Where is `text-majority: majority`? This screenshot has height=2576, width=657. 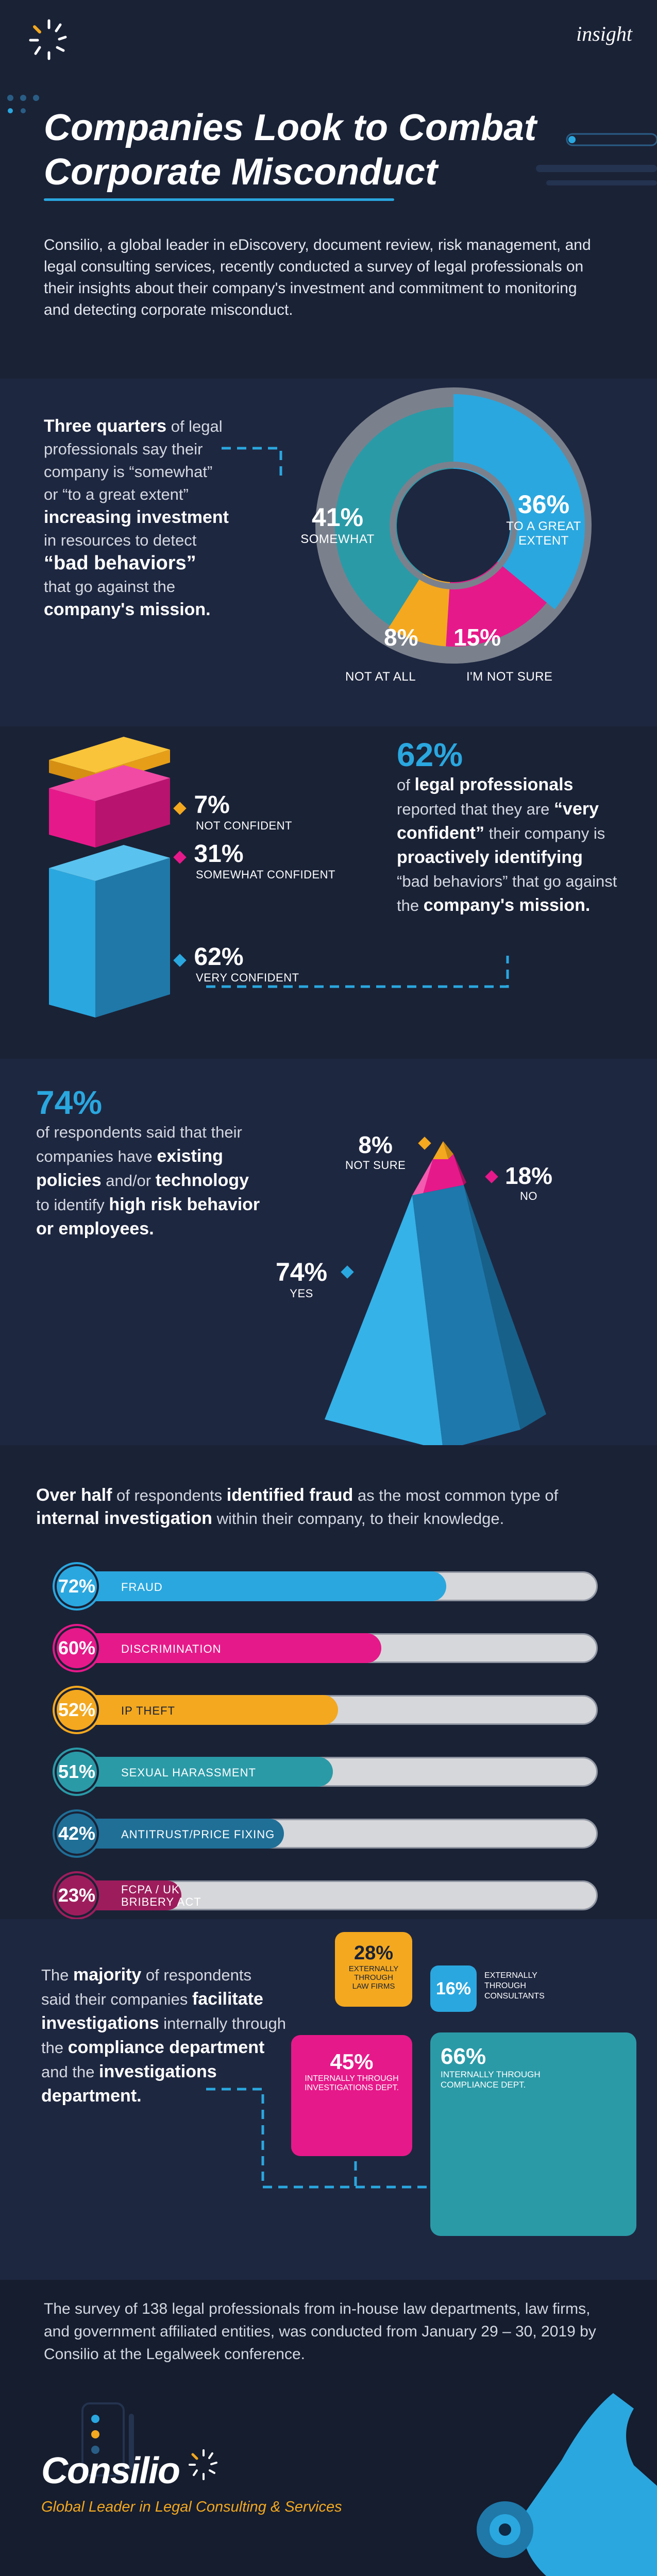
text-majority: majority is located at coordinates (107, 1975).